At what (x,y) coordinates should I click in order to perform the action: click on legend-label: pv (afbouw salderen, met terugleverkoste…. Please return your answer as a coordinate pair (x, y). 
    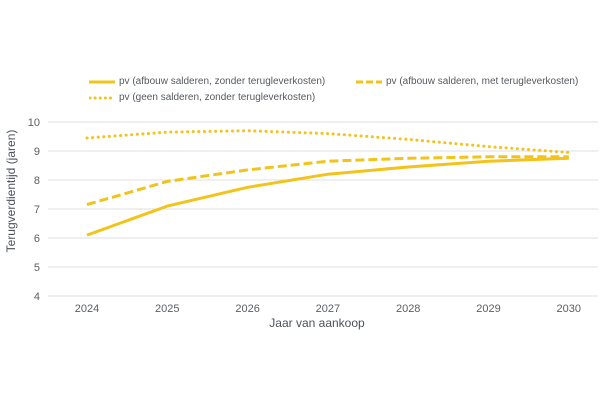
    Looking at the image, I should click on (482, 81).